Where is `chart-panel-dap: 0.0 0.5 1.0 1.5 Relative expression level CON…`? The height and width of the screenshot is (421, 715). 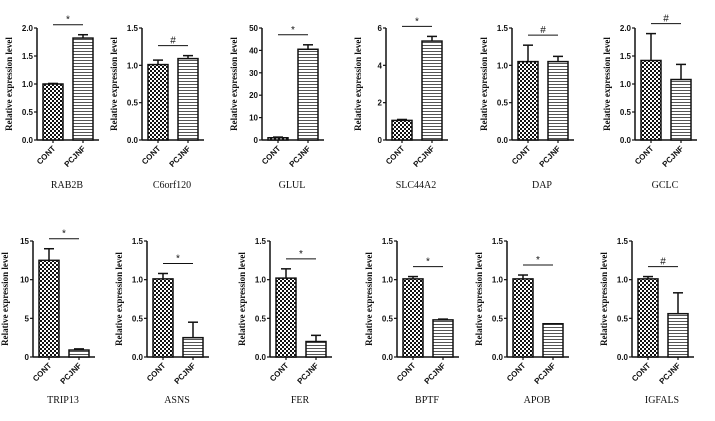 chart-panel-dap: 0.0 0.5 1.0 1.5 Relative expression level CON… is located at coordinates (526, 107).